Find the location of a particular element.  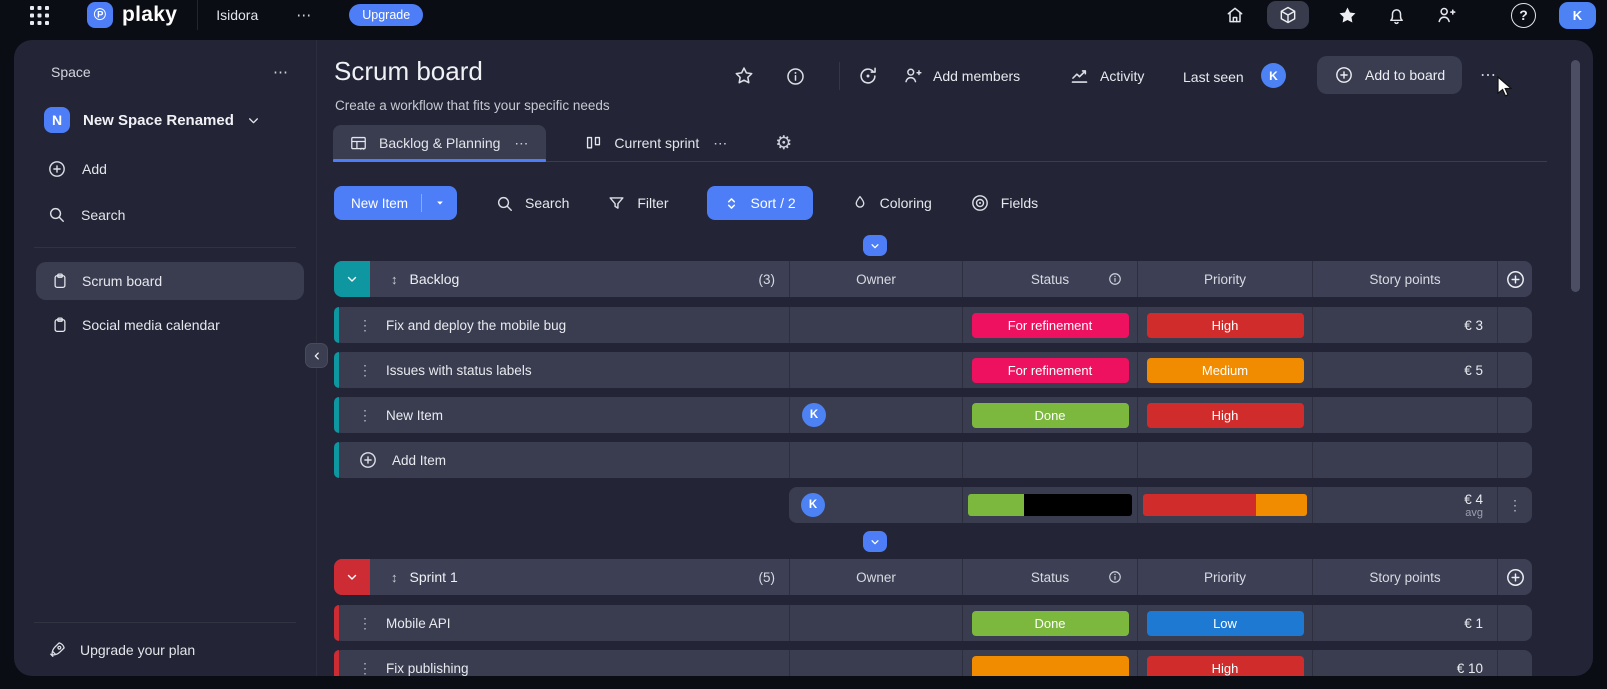

upgrade-button: Upgrade is located at coordinates (386, 15).